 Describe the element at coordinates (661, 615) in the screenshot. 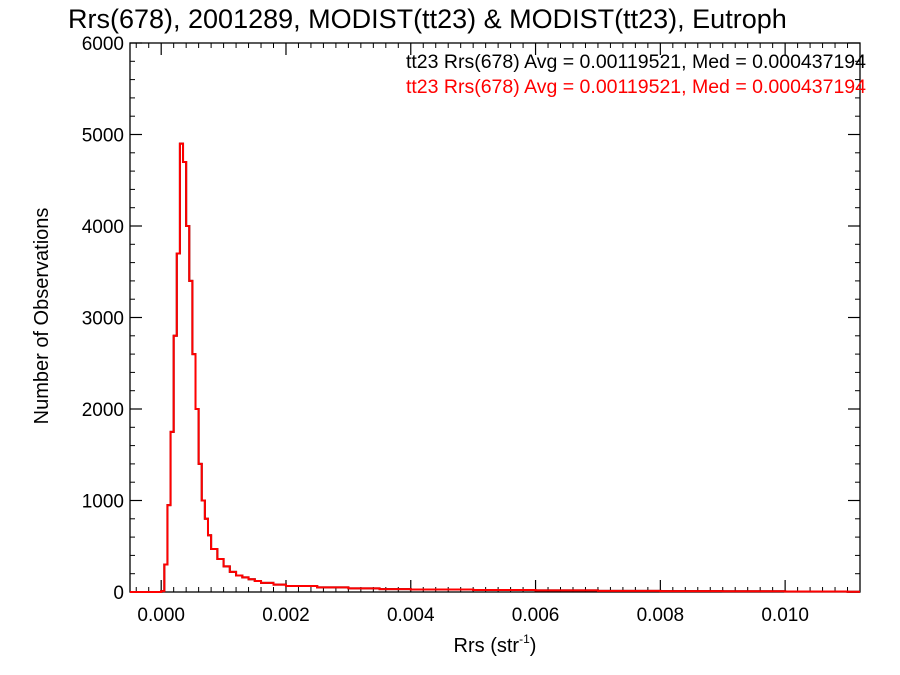

I see `x-tick-label: 0.008` at that location.